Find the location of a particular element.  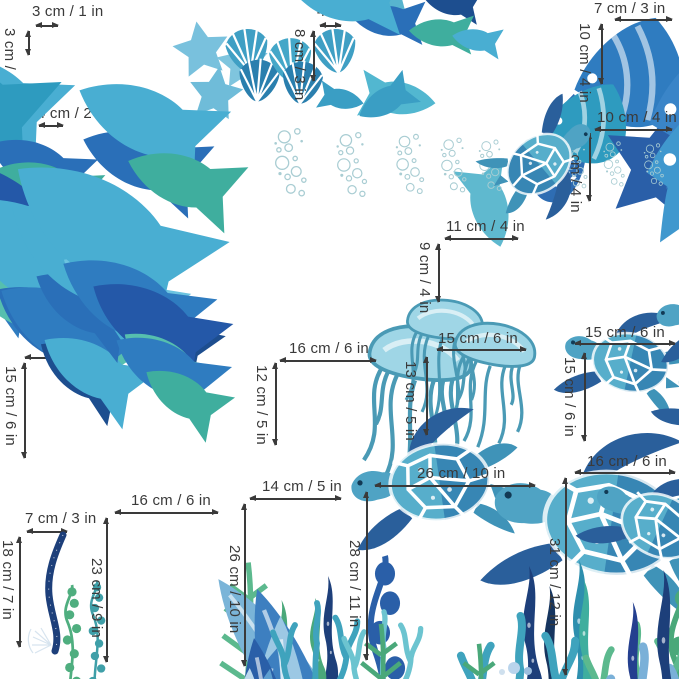

turtle-small-art is located at coordinates (543, 164).